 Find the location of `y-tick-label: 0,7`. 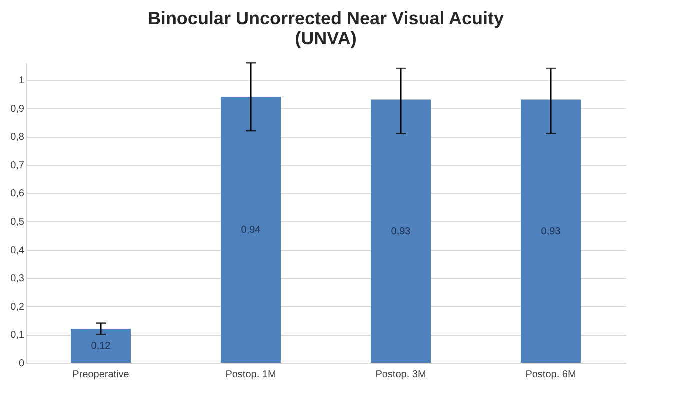

y-tick-label: 0,7 is located at coordinates (17, 166).